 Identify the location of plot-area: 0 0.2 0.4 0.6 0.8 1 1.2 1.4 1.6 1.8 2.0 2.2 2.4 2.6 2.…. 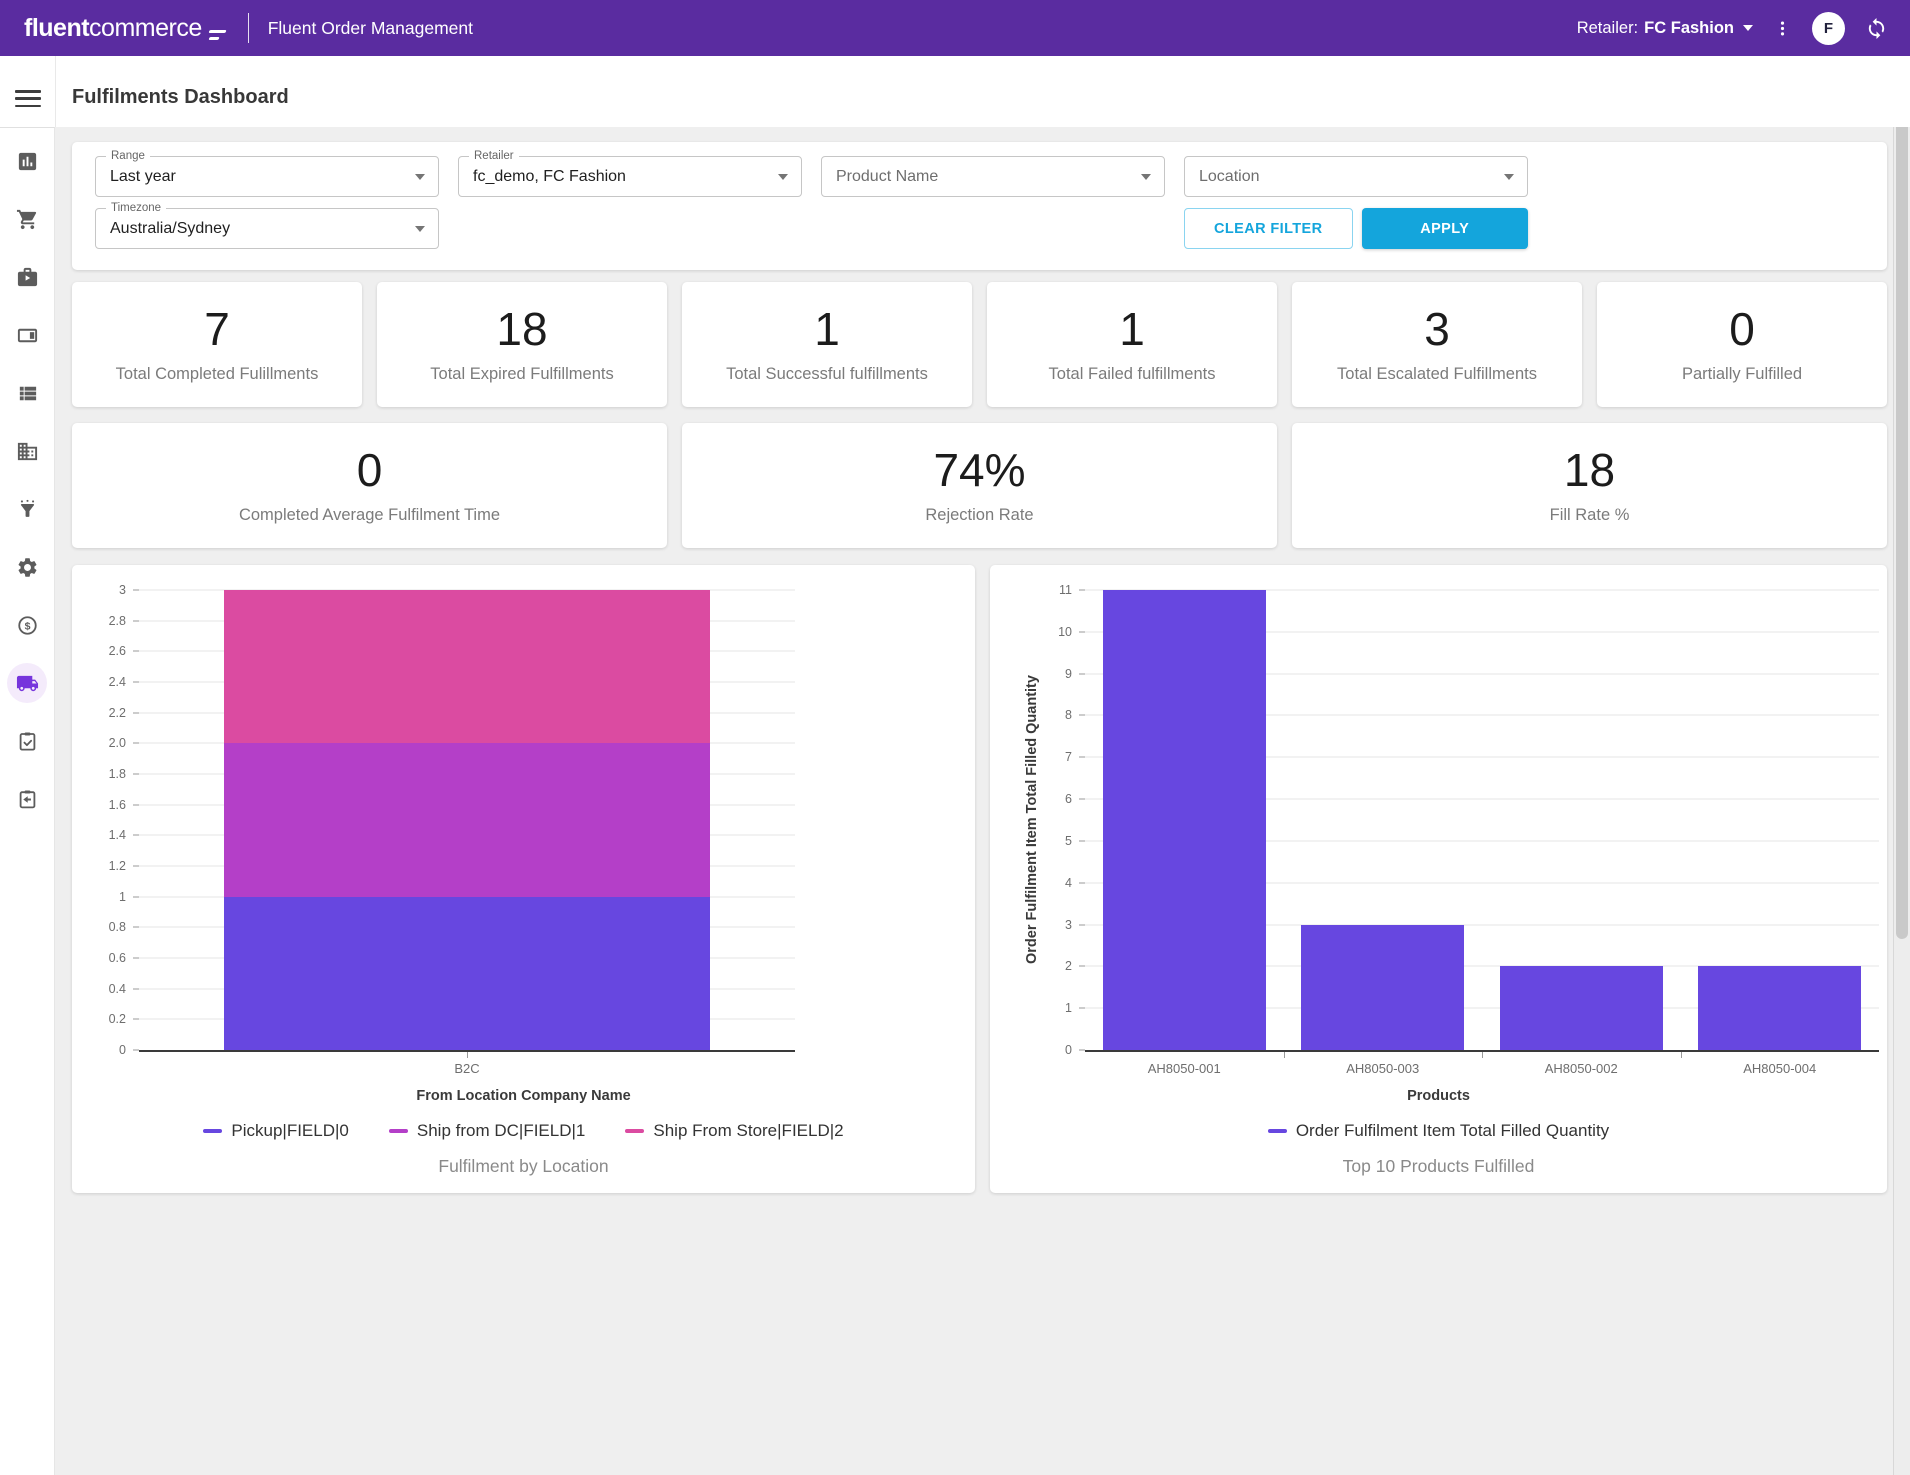
(452, 829).